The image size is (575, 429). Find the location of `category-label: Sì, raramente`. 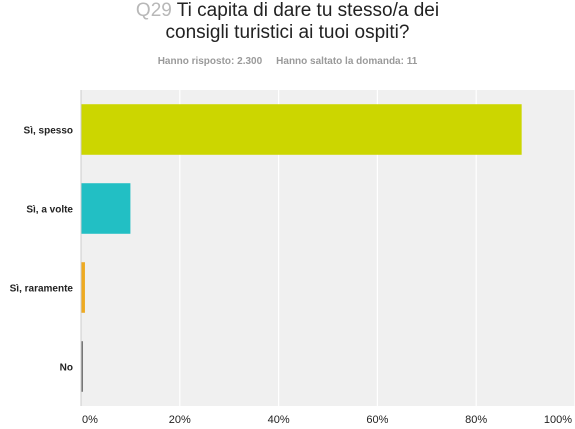

category-label: Sì, raramente is located at coordinates (42, 289).